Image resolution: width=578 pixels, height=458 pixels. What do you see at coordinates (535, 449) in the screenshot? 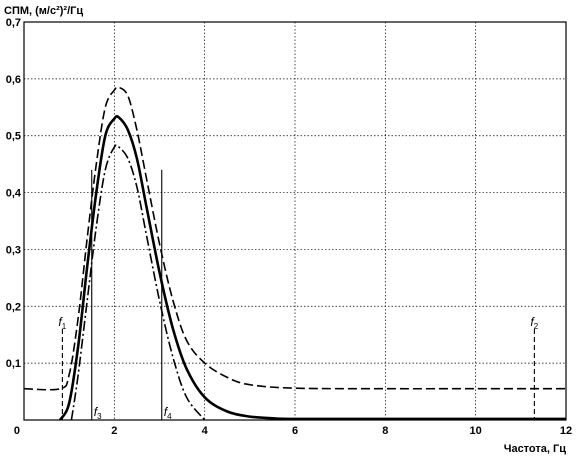
I see `x-axis-title: Частота, Гц` at bounding box center [535, 449].